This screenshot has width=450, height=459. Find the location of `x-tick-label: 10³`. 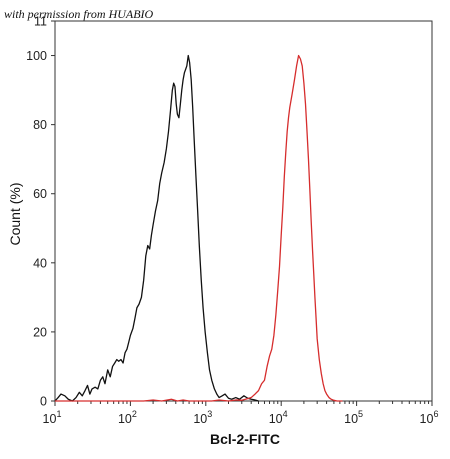

x-tick-label: 10³ is located at coordinates (202, 417).